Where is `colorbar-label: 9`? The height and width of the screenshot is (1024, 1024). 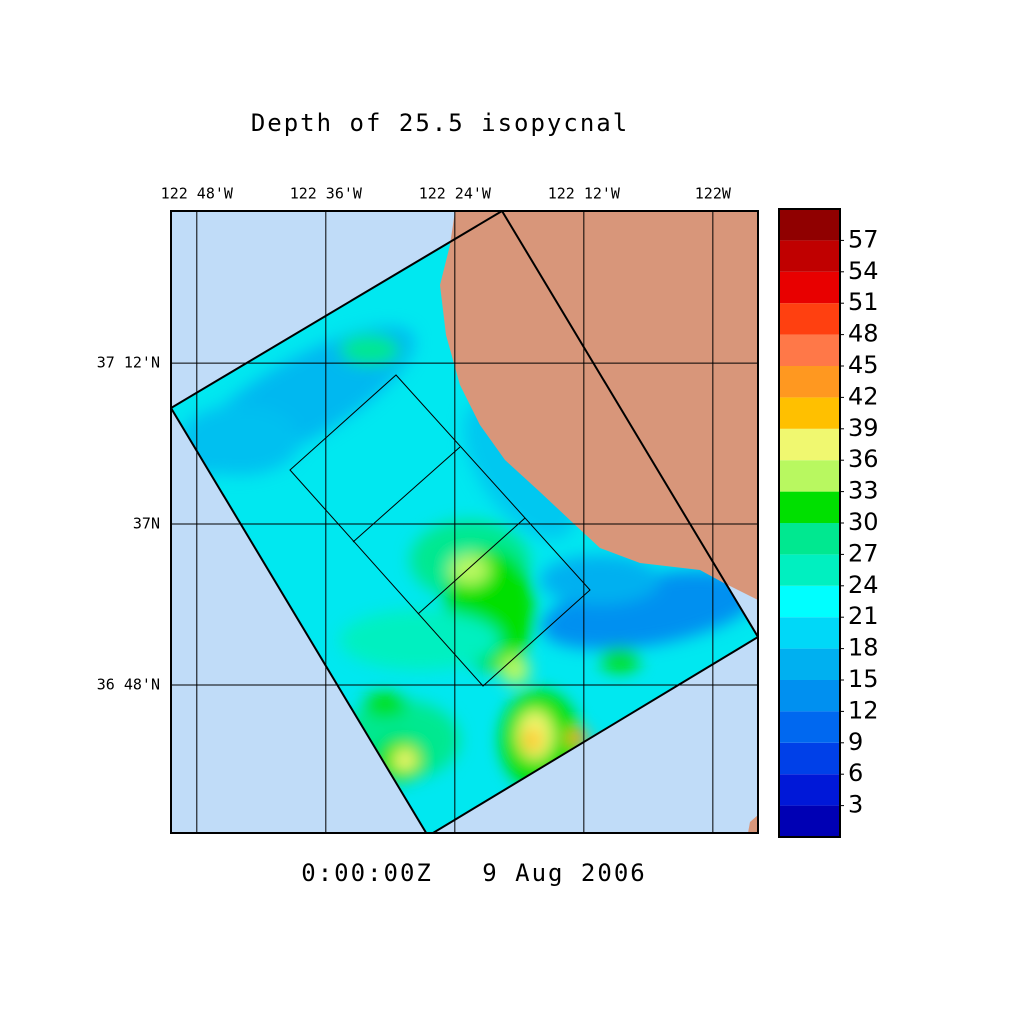
colorbar-label: 9 is located at coordinates (855, 742).